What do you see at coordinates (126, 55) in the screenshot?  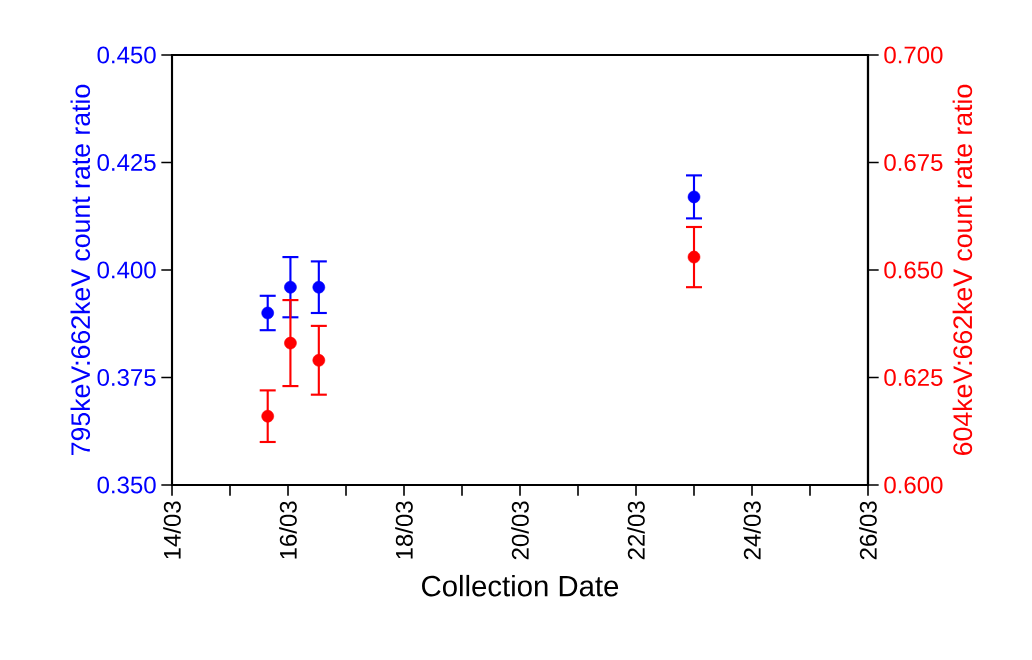 I see `y-tick-label: 0.450` at bounding box center [126, 55].